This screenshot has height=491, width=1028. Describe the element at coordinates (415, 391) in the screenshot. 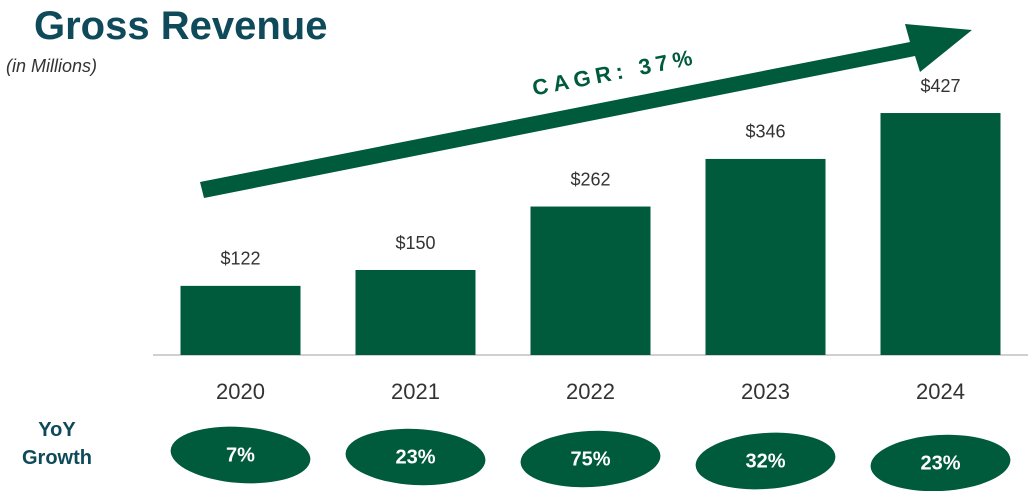

I see `x-tick-label: 2021` at that location.